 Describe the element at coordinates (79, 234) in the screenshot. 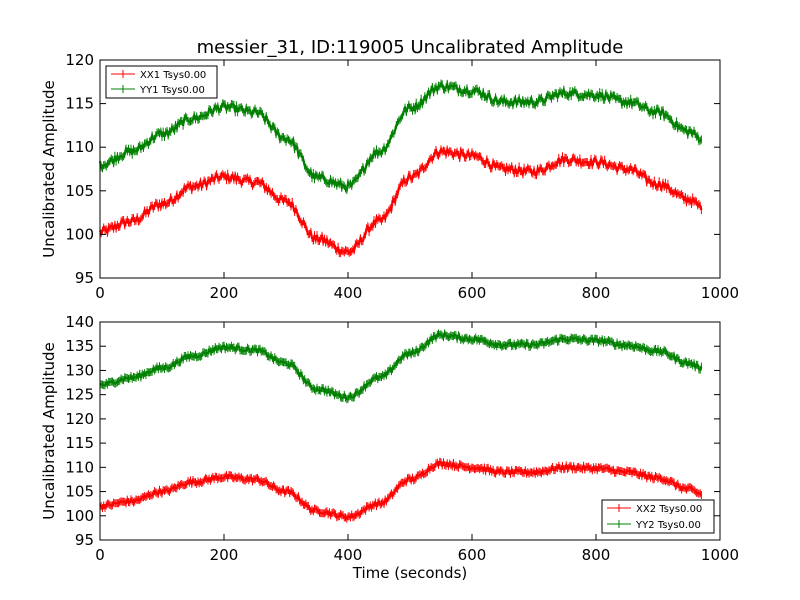

I see `y-tick-label-top: 100` at that location.